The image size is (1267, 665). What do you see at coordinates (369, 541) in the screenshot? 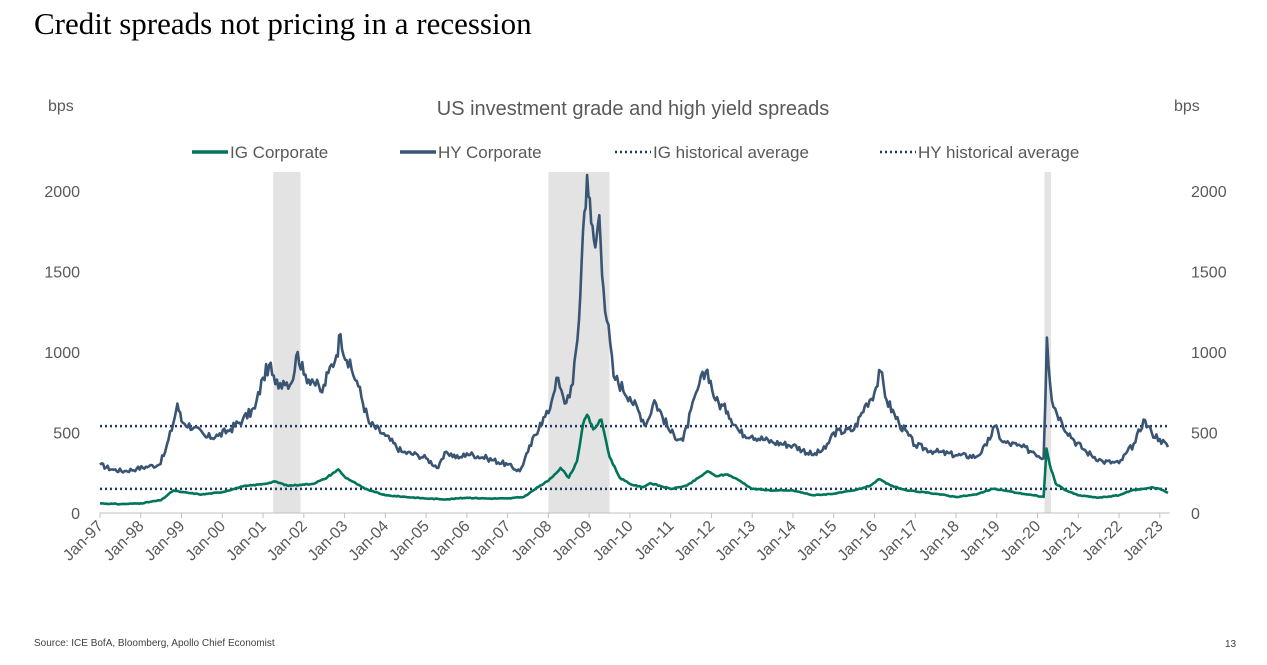
I see `x-tick-label-2004: Jan-04` at bounding box center [369, 541].